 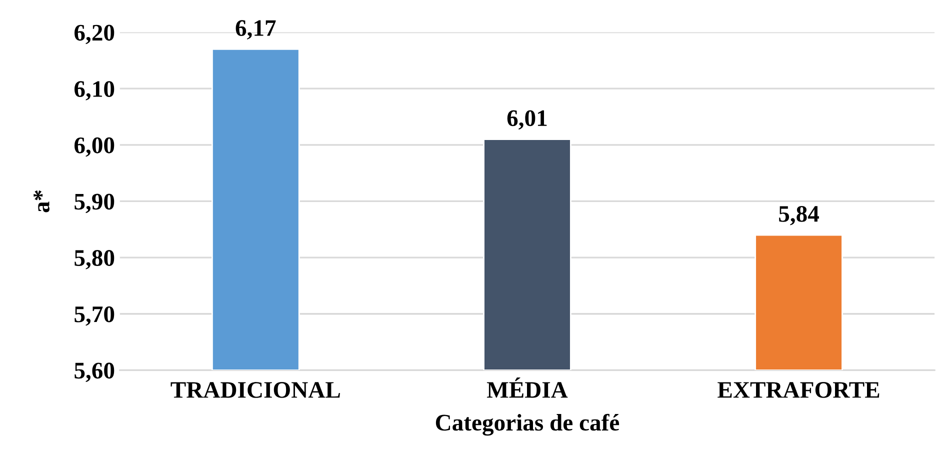 I want to click on y-axis-title: a*, so click(x=42, y=201).